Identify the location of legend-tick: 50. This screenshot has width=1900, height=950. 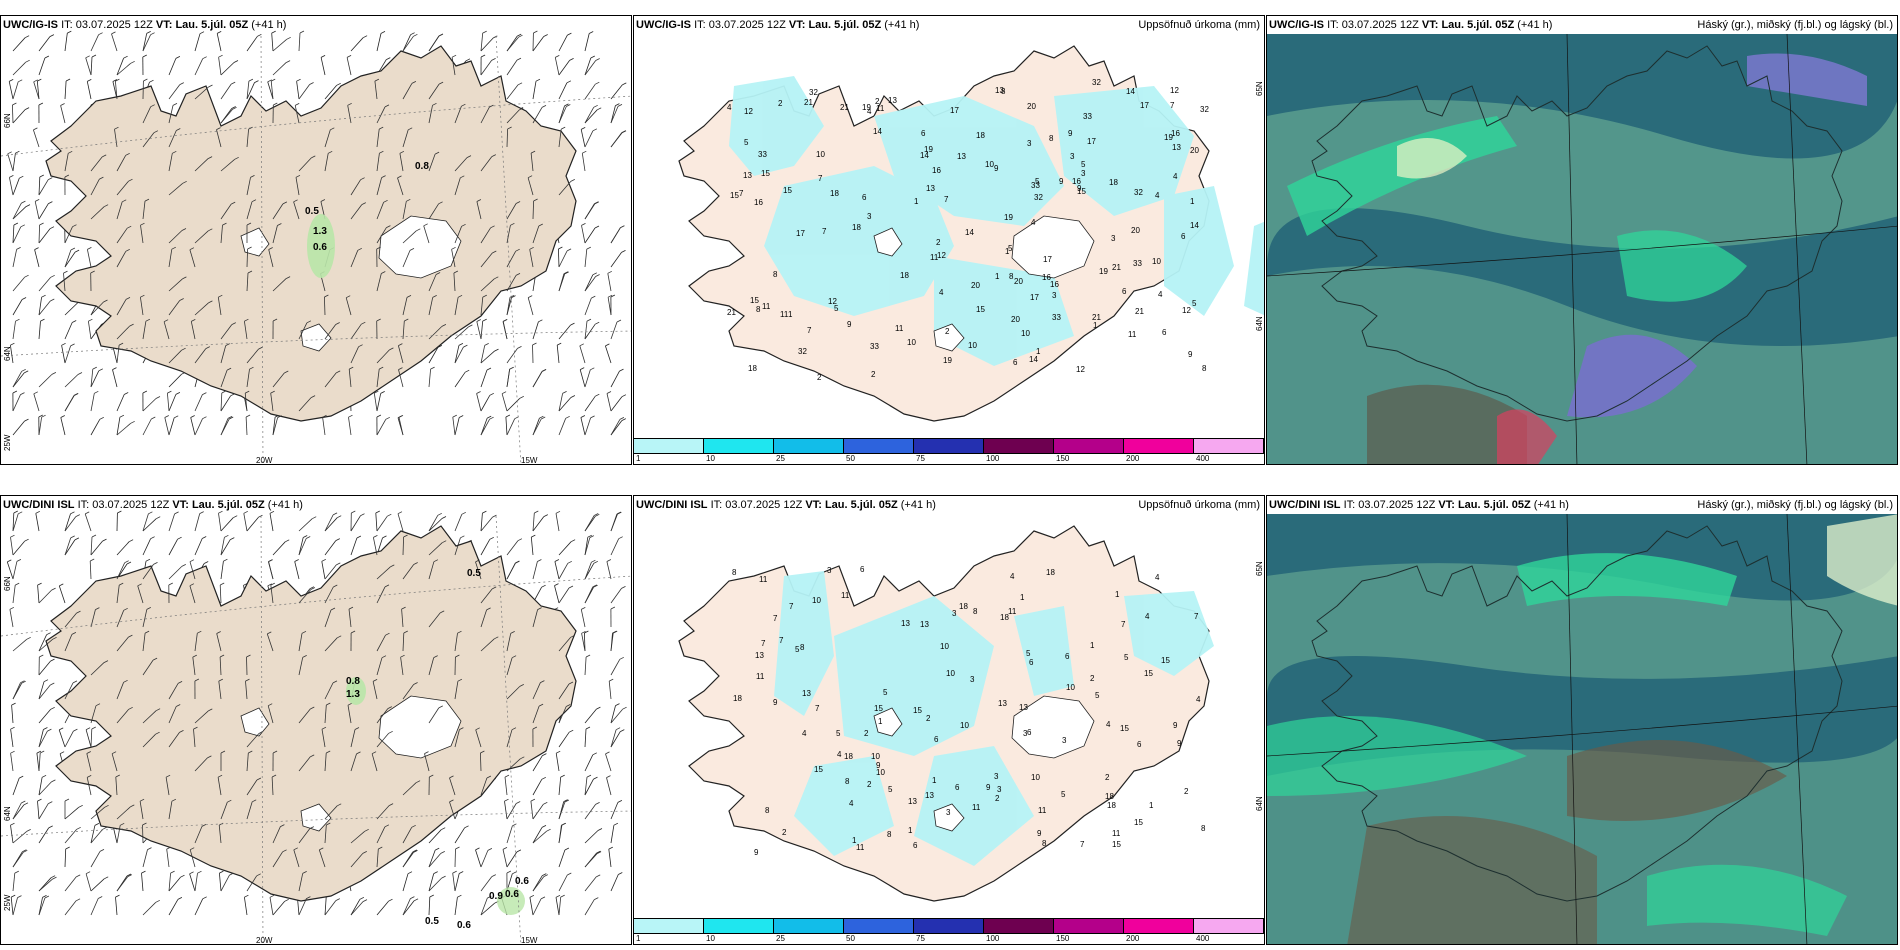
(850, 938).